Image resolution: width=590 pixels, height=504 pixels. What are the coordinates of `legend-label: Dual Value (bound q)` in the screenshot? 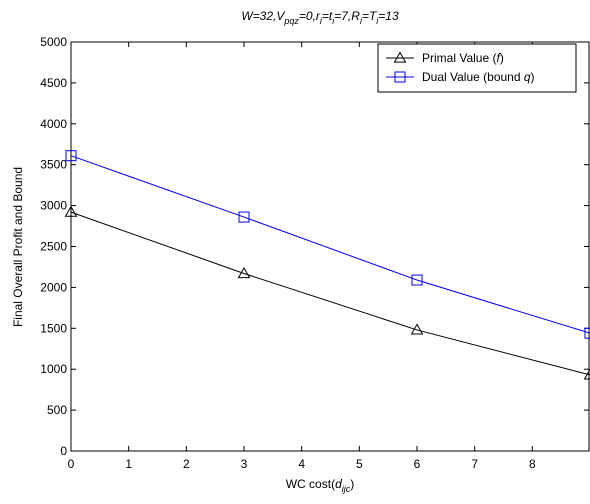 It's located at (478, 77).